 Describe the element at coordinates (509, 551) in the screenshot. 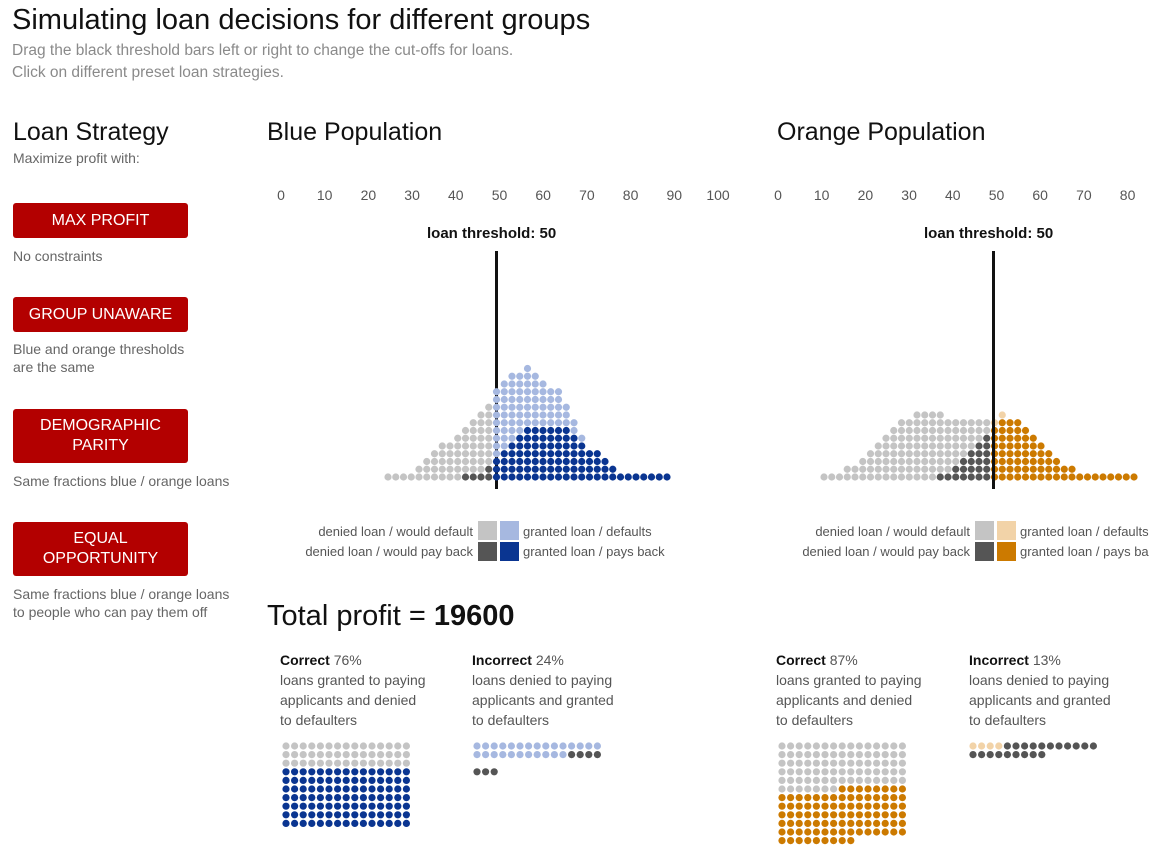

I see `blue-legend-swatch-granted-payback` at that location.